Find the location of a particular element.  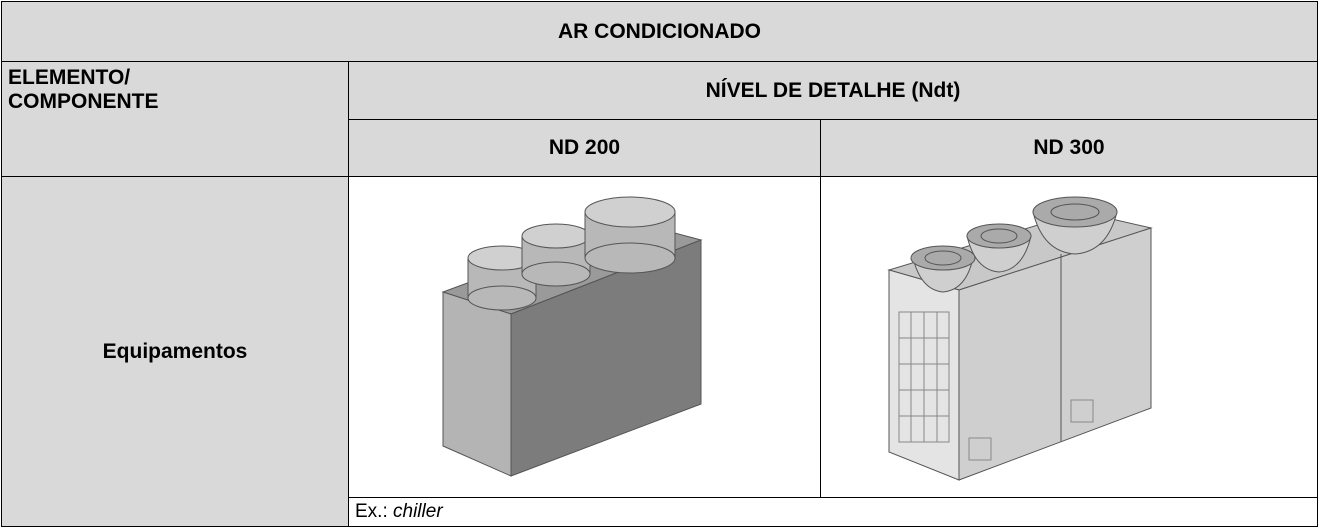

level-label: ND 200 is located at coordinates (584, 147).